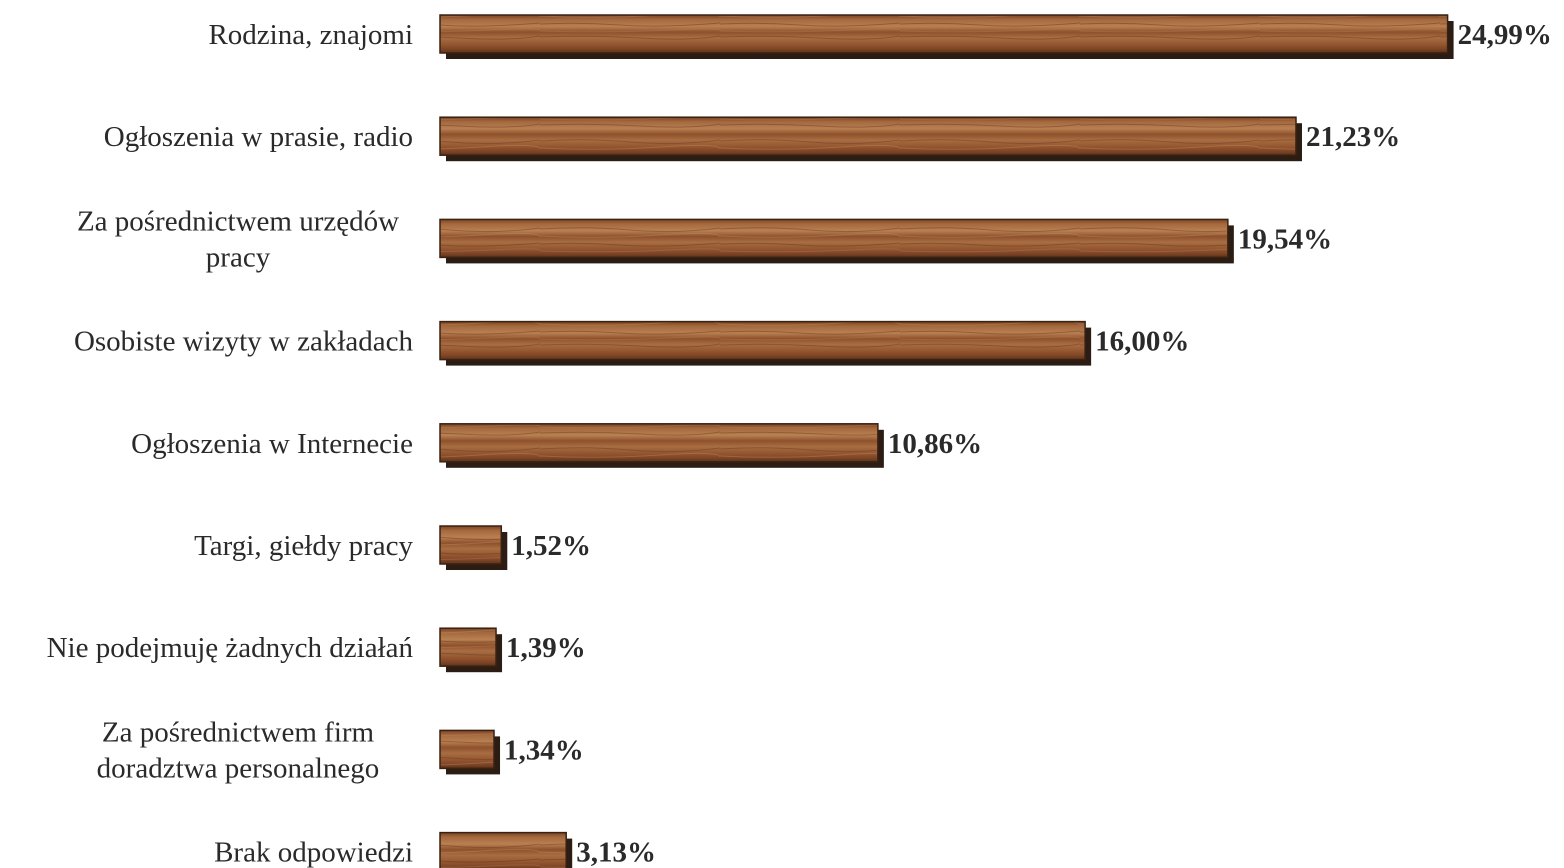 This screenshot has height=868, width=1564. Describe the element at coordinates (544, 750) in the screenshot. I see `value-label: 1,34%` at that location.